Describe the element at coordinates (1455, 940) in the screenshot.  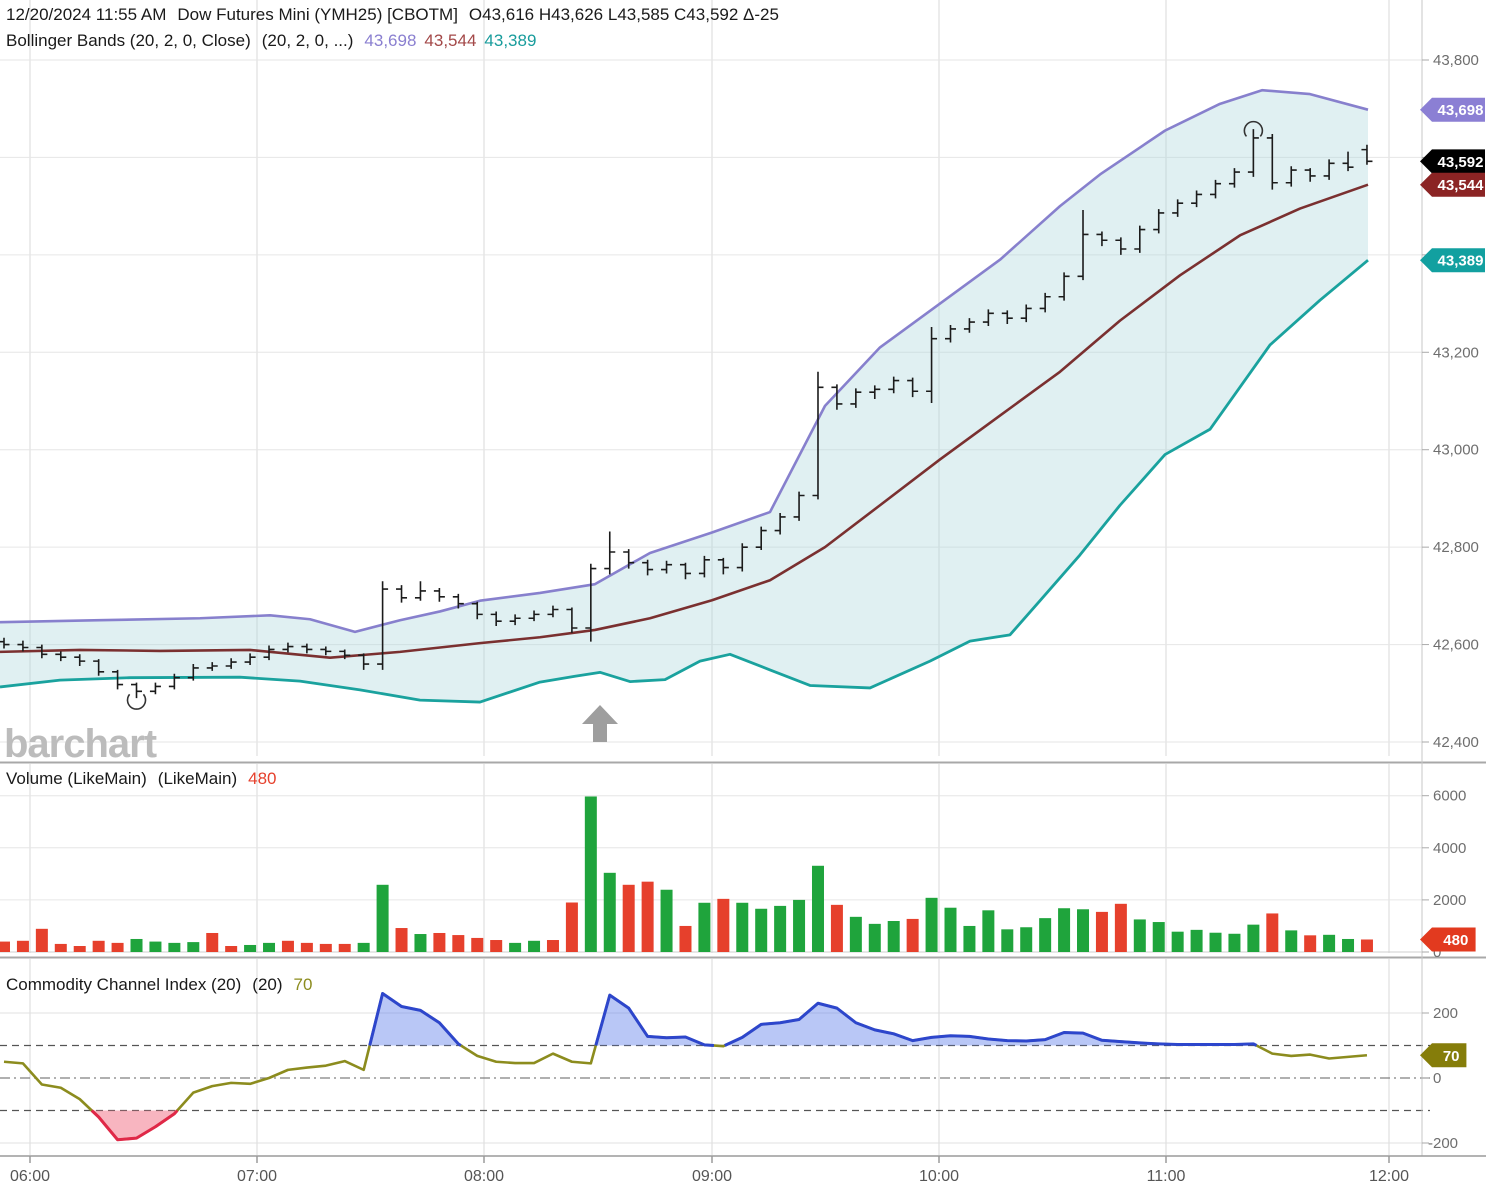
I see `axis-value-badge-label: 480` at that location.